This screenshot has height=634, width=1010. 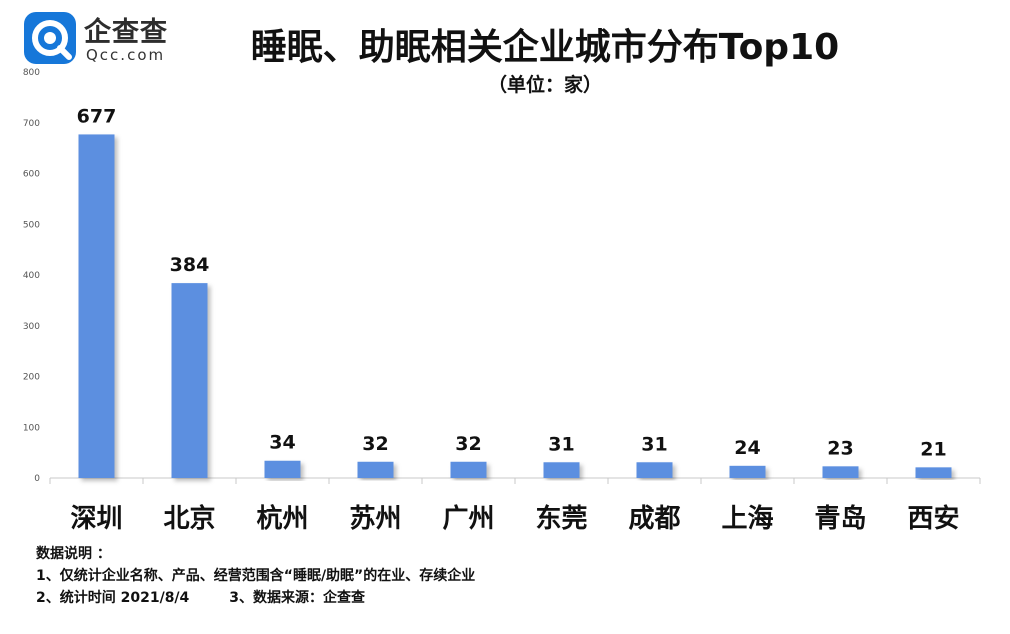 I want to click on category-label: 苏州, so click(x=375, y=519).